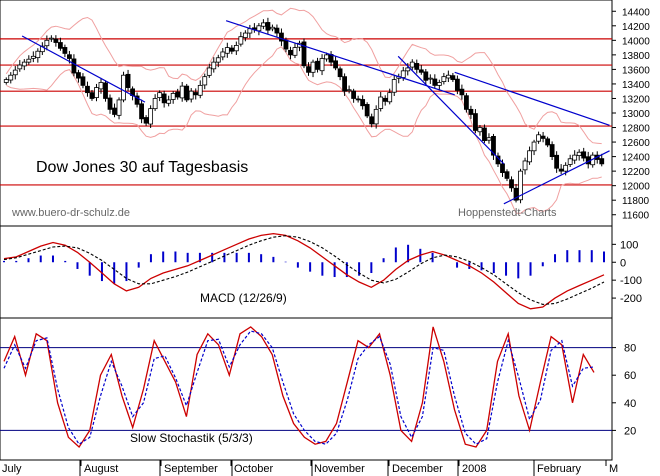  I want to click on price-y-tick-label: 12400, so click(636, 158).